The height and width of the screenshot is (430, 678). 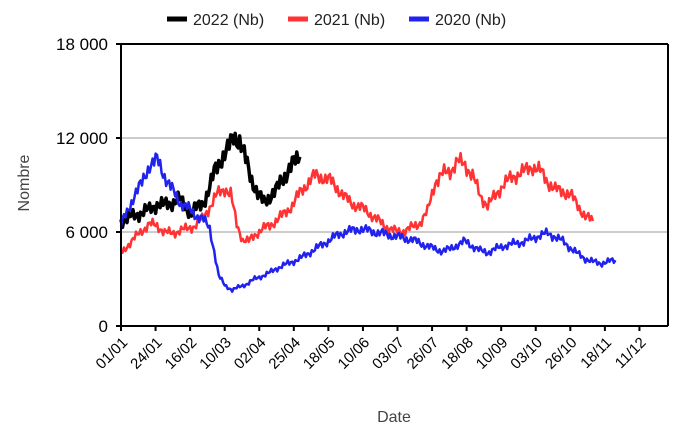 What do you see at coordinates (394, 417) in the screenshot?
I see `x-axis-title: Date` at bounding box center [394, 417].